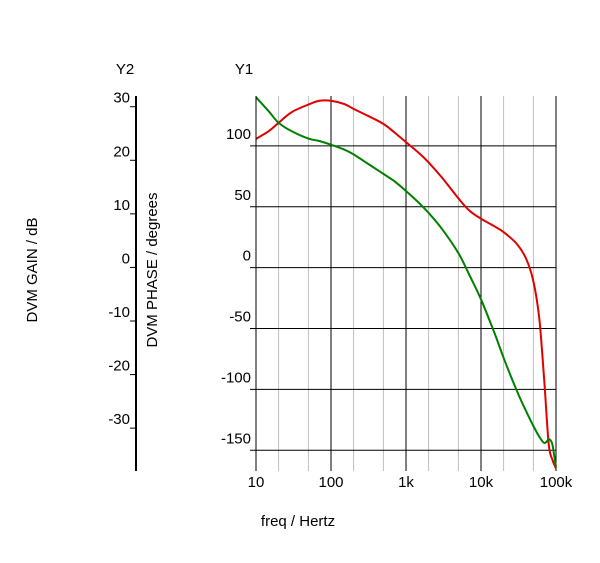 The width and height of the screenshot is (600, 563). Describe the element at coordinates (152, 269) in the screenshot. I see `y1-axis-title: DVM PHASE / degrees` at that location.